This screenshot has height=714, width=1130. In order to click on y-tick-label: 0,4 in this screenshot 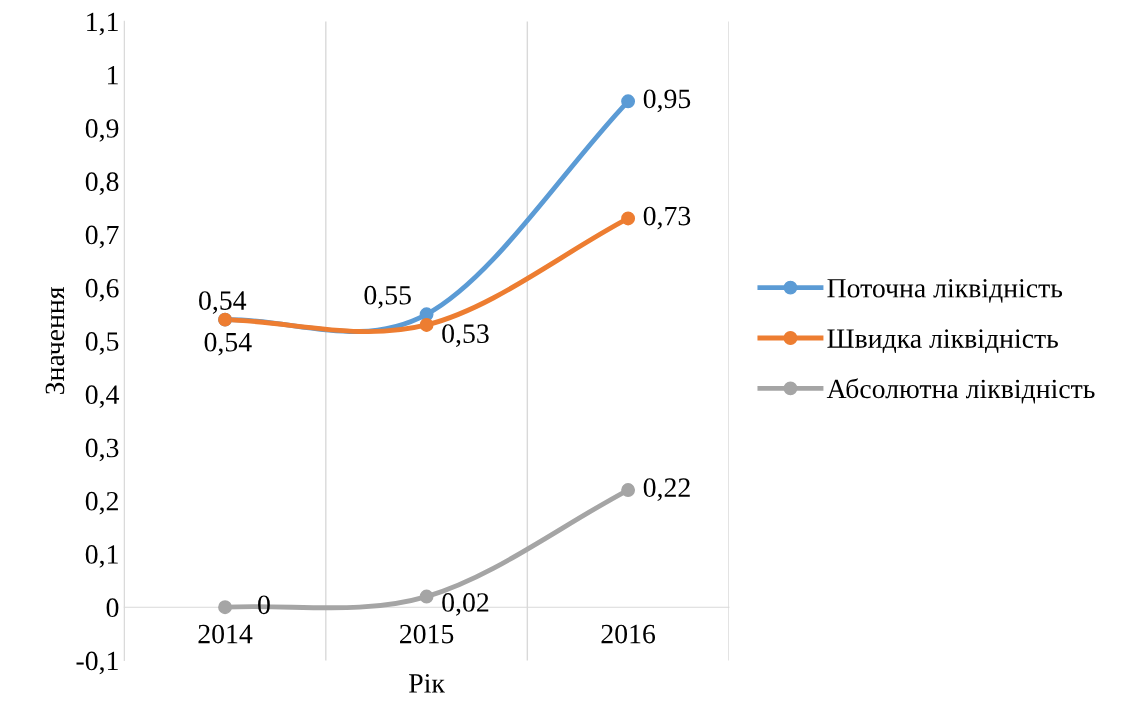, I will do `click(102, 397)`.